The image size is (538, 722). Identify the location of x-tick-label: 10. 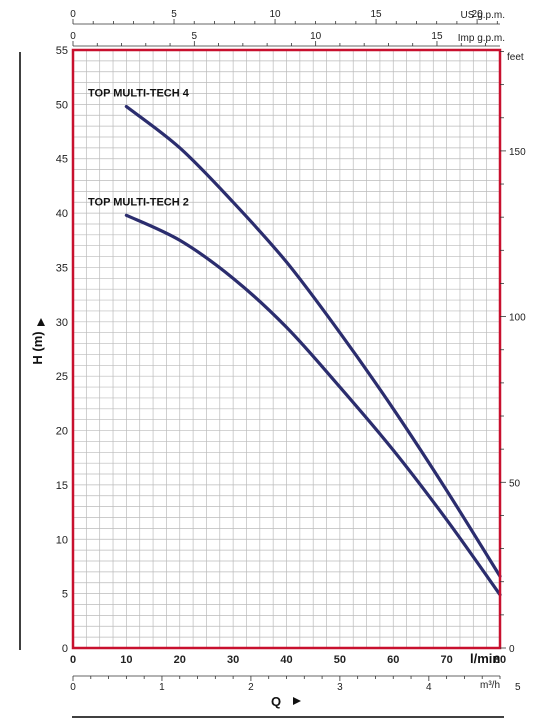
(126, 660).